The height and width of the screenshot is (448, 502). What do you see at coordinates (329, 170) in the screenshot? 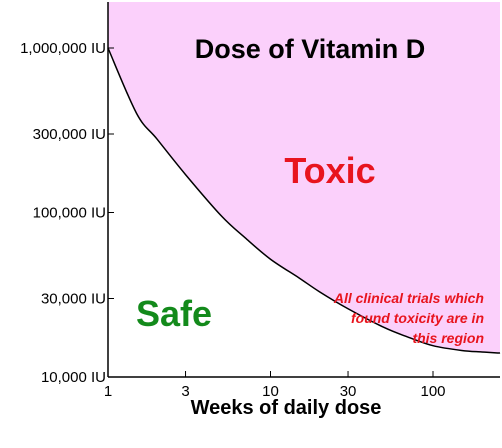
I see `toxic-region-label: Toxic` at bounding box center [329, 170].